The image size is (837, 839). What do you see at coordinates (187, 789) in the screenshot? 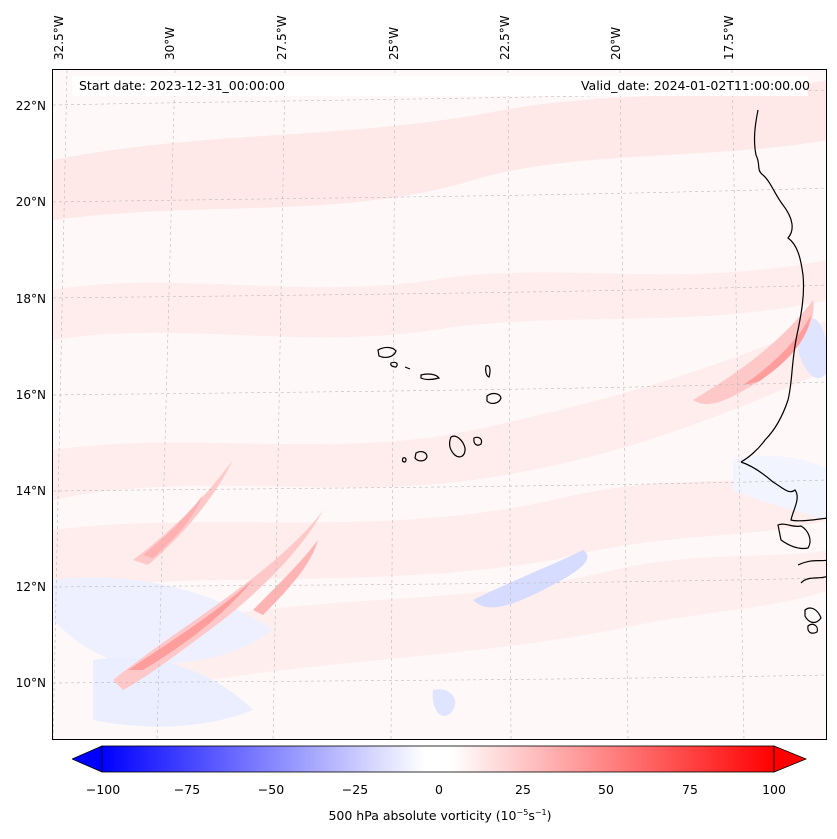
I see `colorbar-tick-neg75: −75` at bounding box center [187, 789].